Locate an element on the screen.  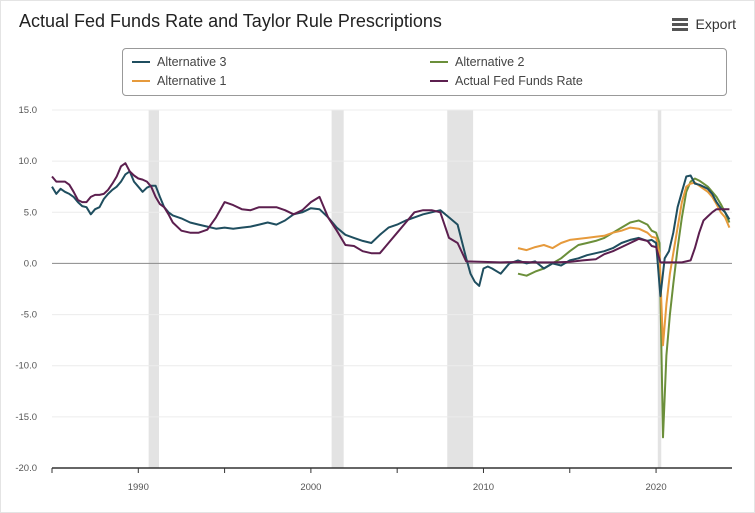
legend-label: Alternative 1 is located at coordinates (192, 81).